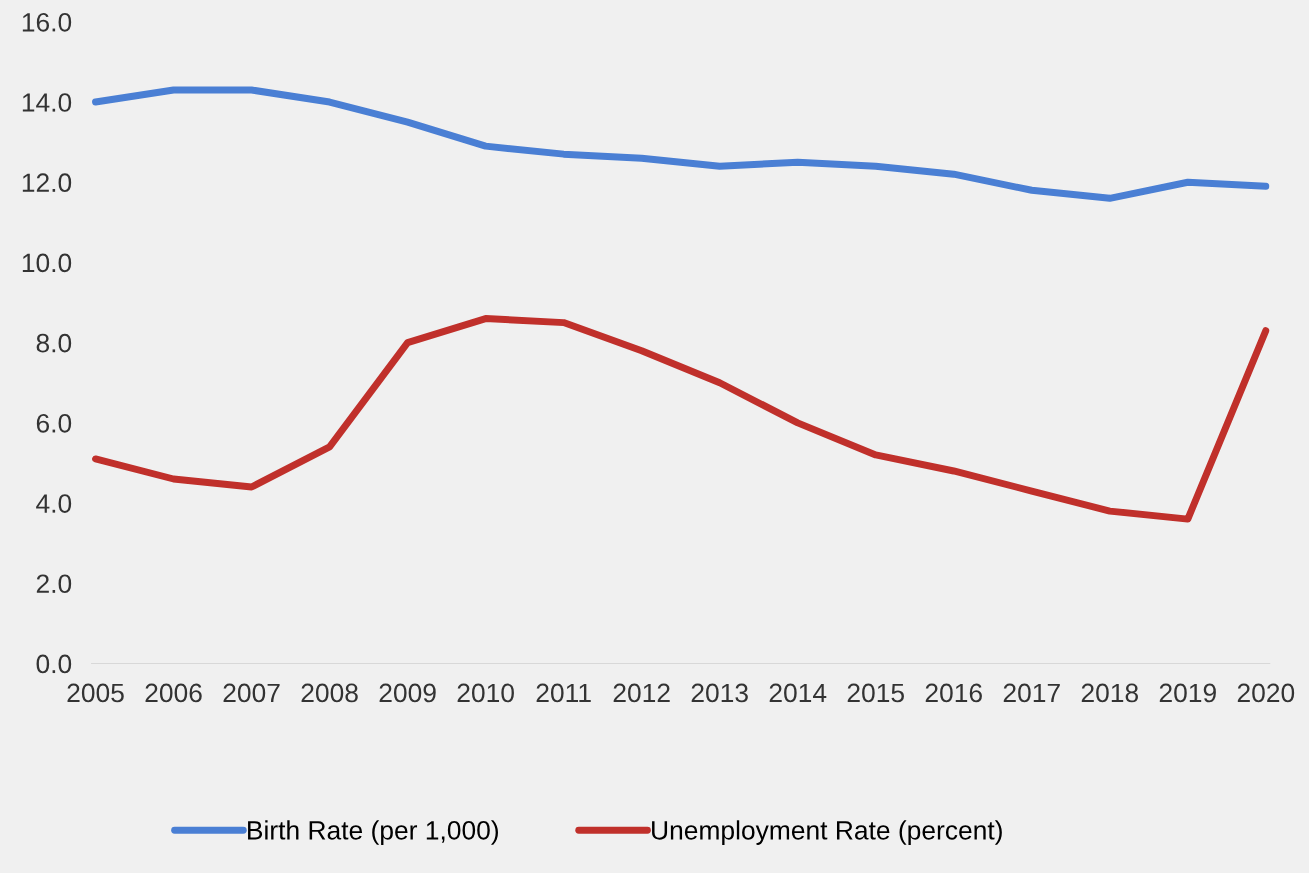  I want to click on x-tick-label: 2019, so click(1187, 693).